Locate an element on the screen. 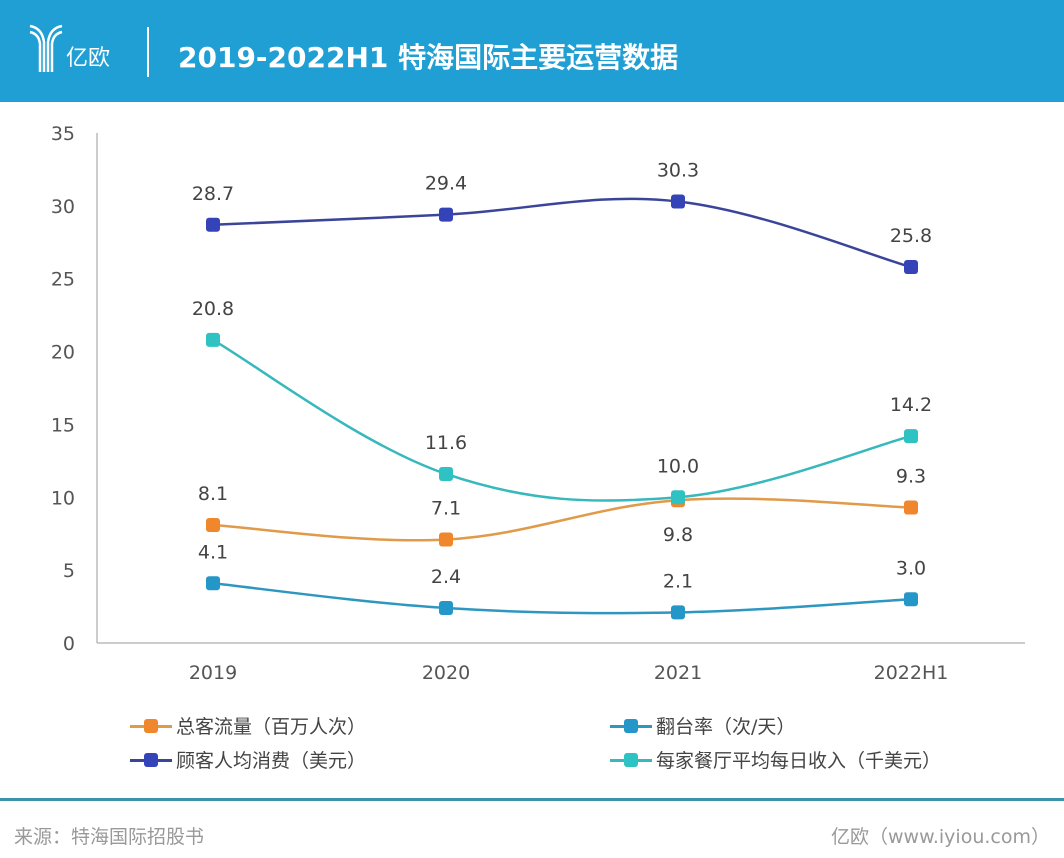 Image resolution: width=1064 pixels, height=858 pixels. source-text: 来源：特海国际招股书 is located at coordinates (109, 837).